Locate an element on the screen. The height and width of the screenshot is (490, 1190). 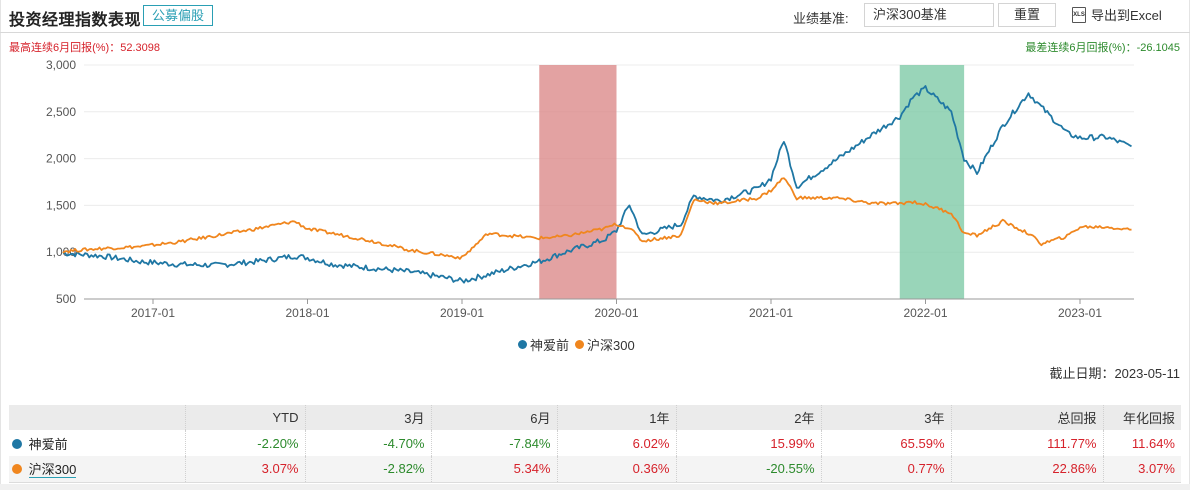
value-cell: -7.84% is located at coordinates (493, 443).